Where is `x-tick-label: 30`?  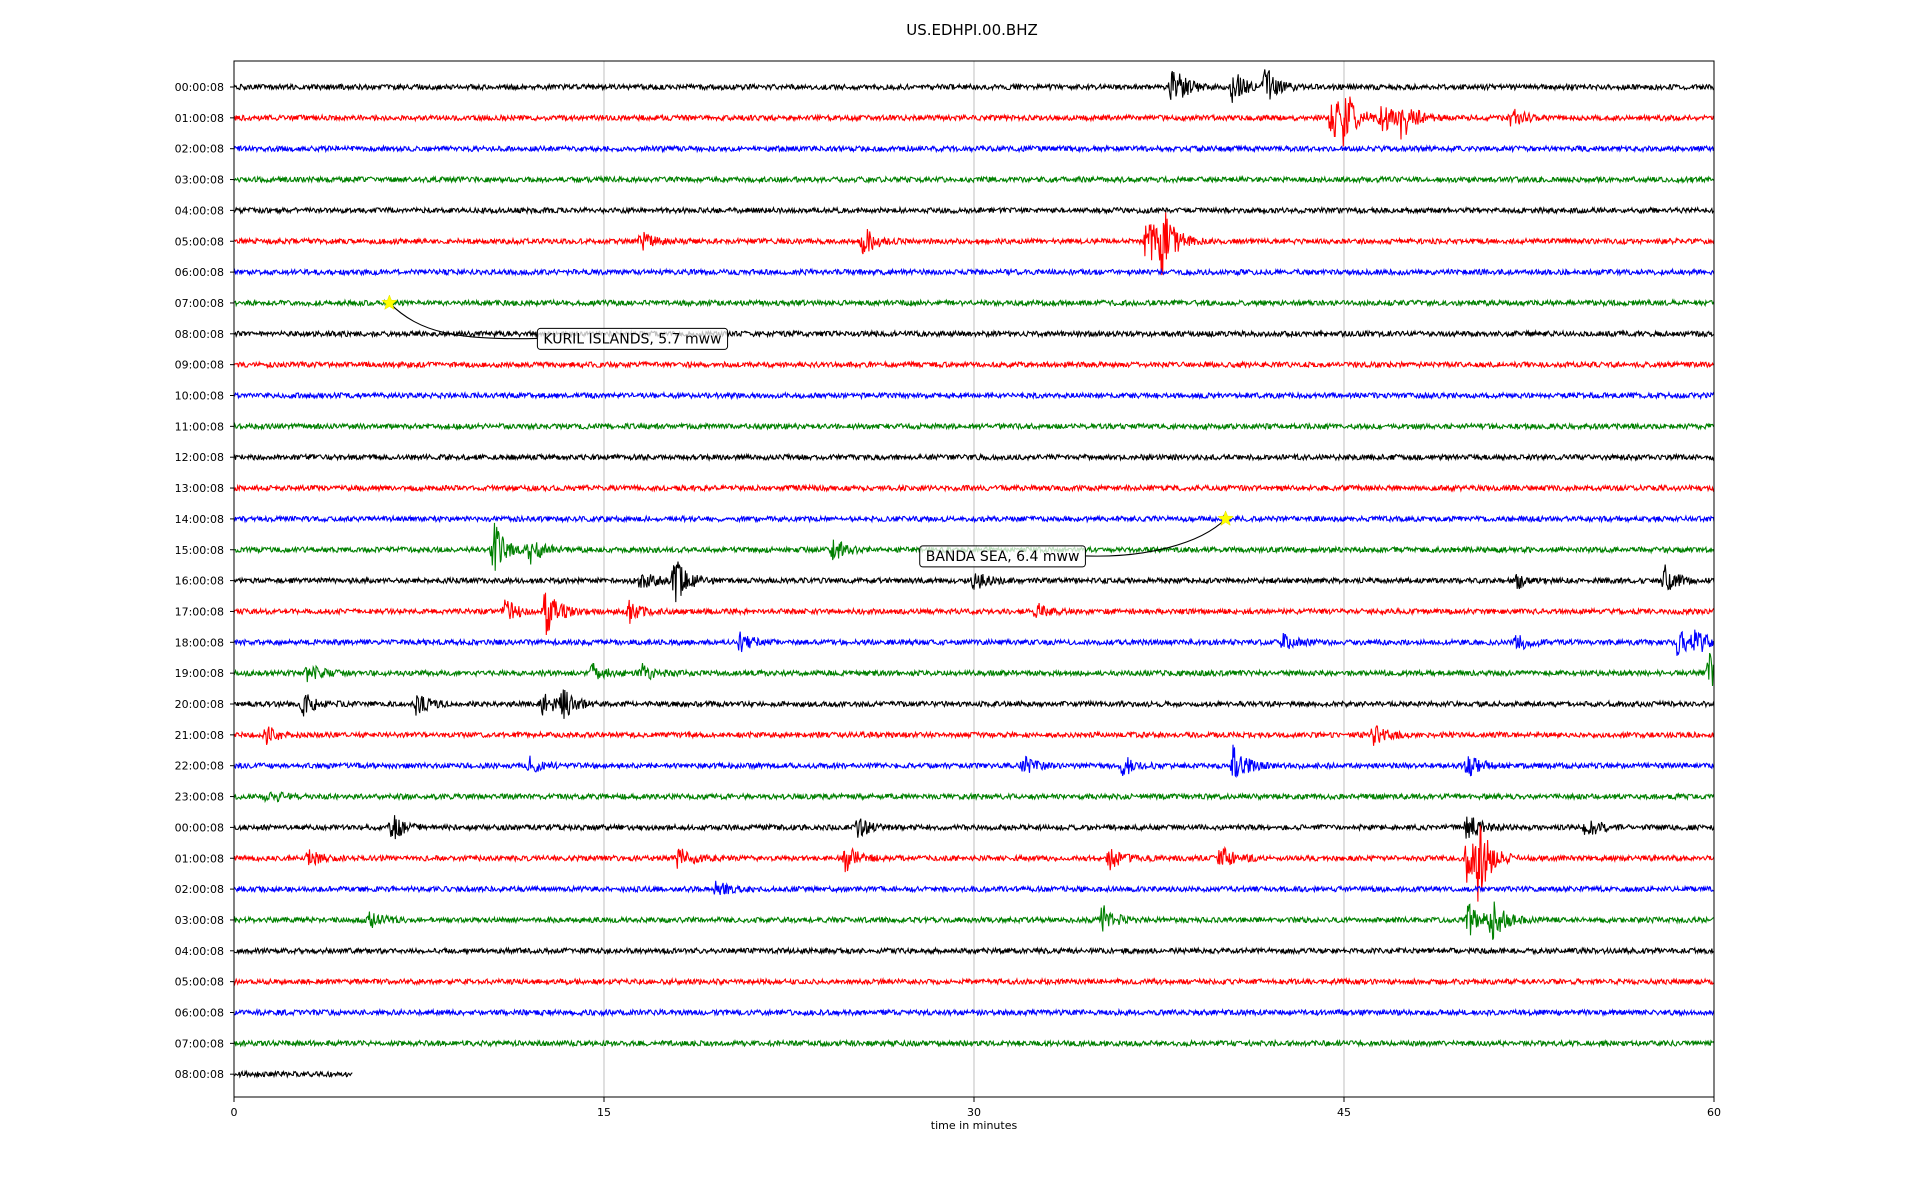
x-tick-label: 30 is located at coordinates (974, 1112).